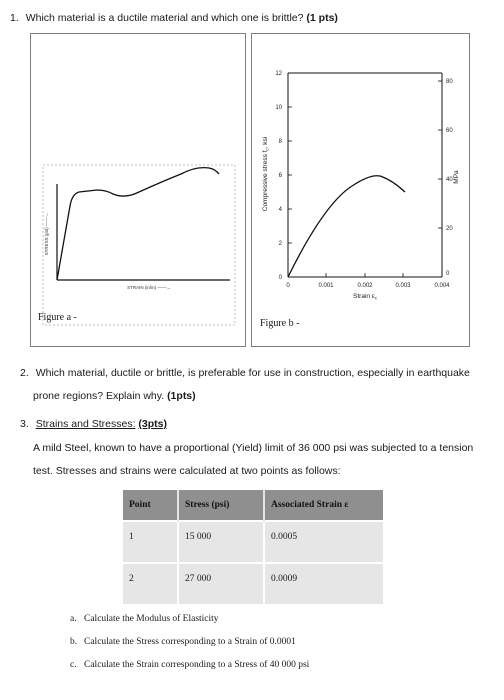 The height and width of the screenshot is (700, 504). Describe the element at coordinates (138, 223) in the screenshot. I see `figure-a-curve` at that location.